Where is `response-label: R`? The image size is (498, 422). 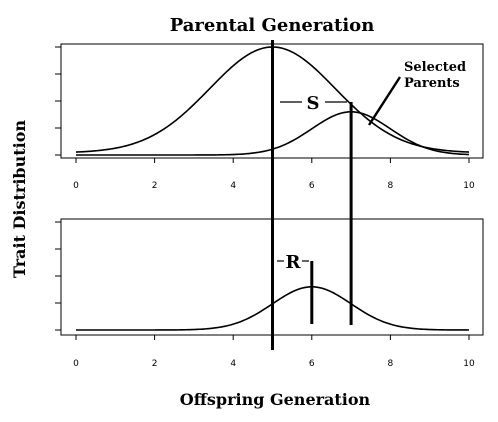 response-label: R is located at coordinates (294, 262).